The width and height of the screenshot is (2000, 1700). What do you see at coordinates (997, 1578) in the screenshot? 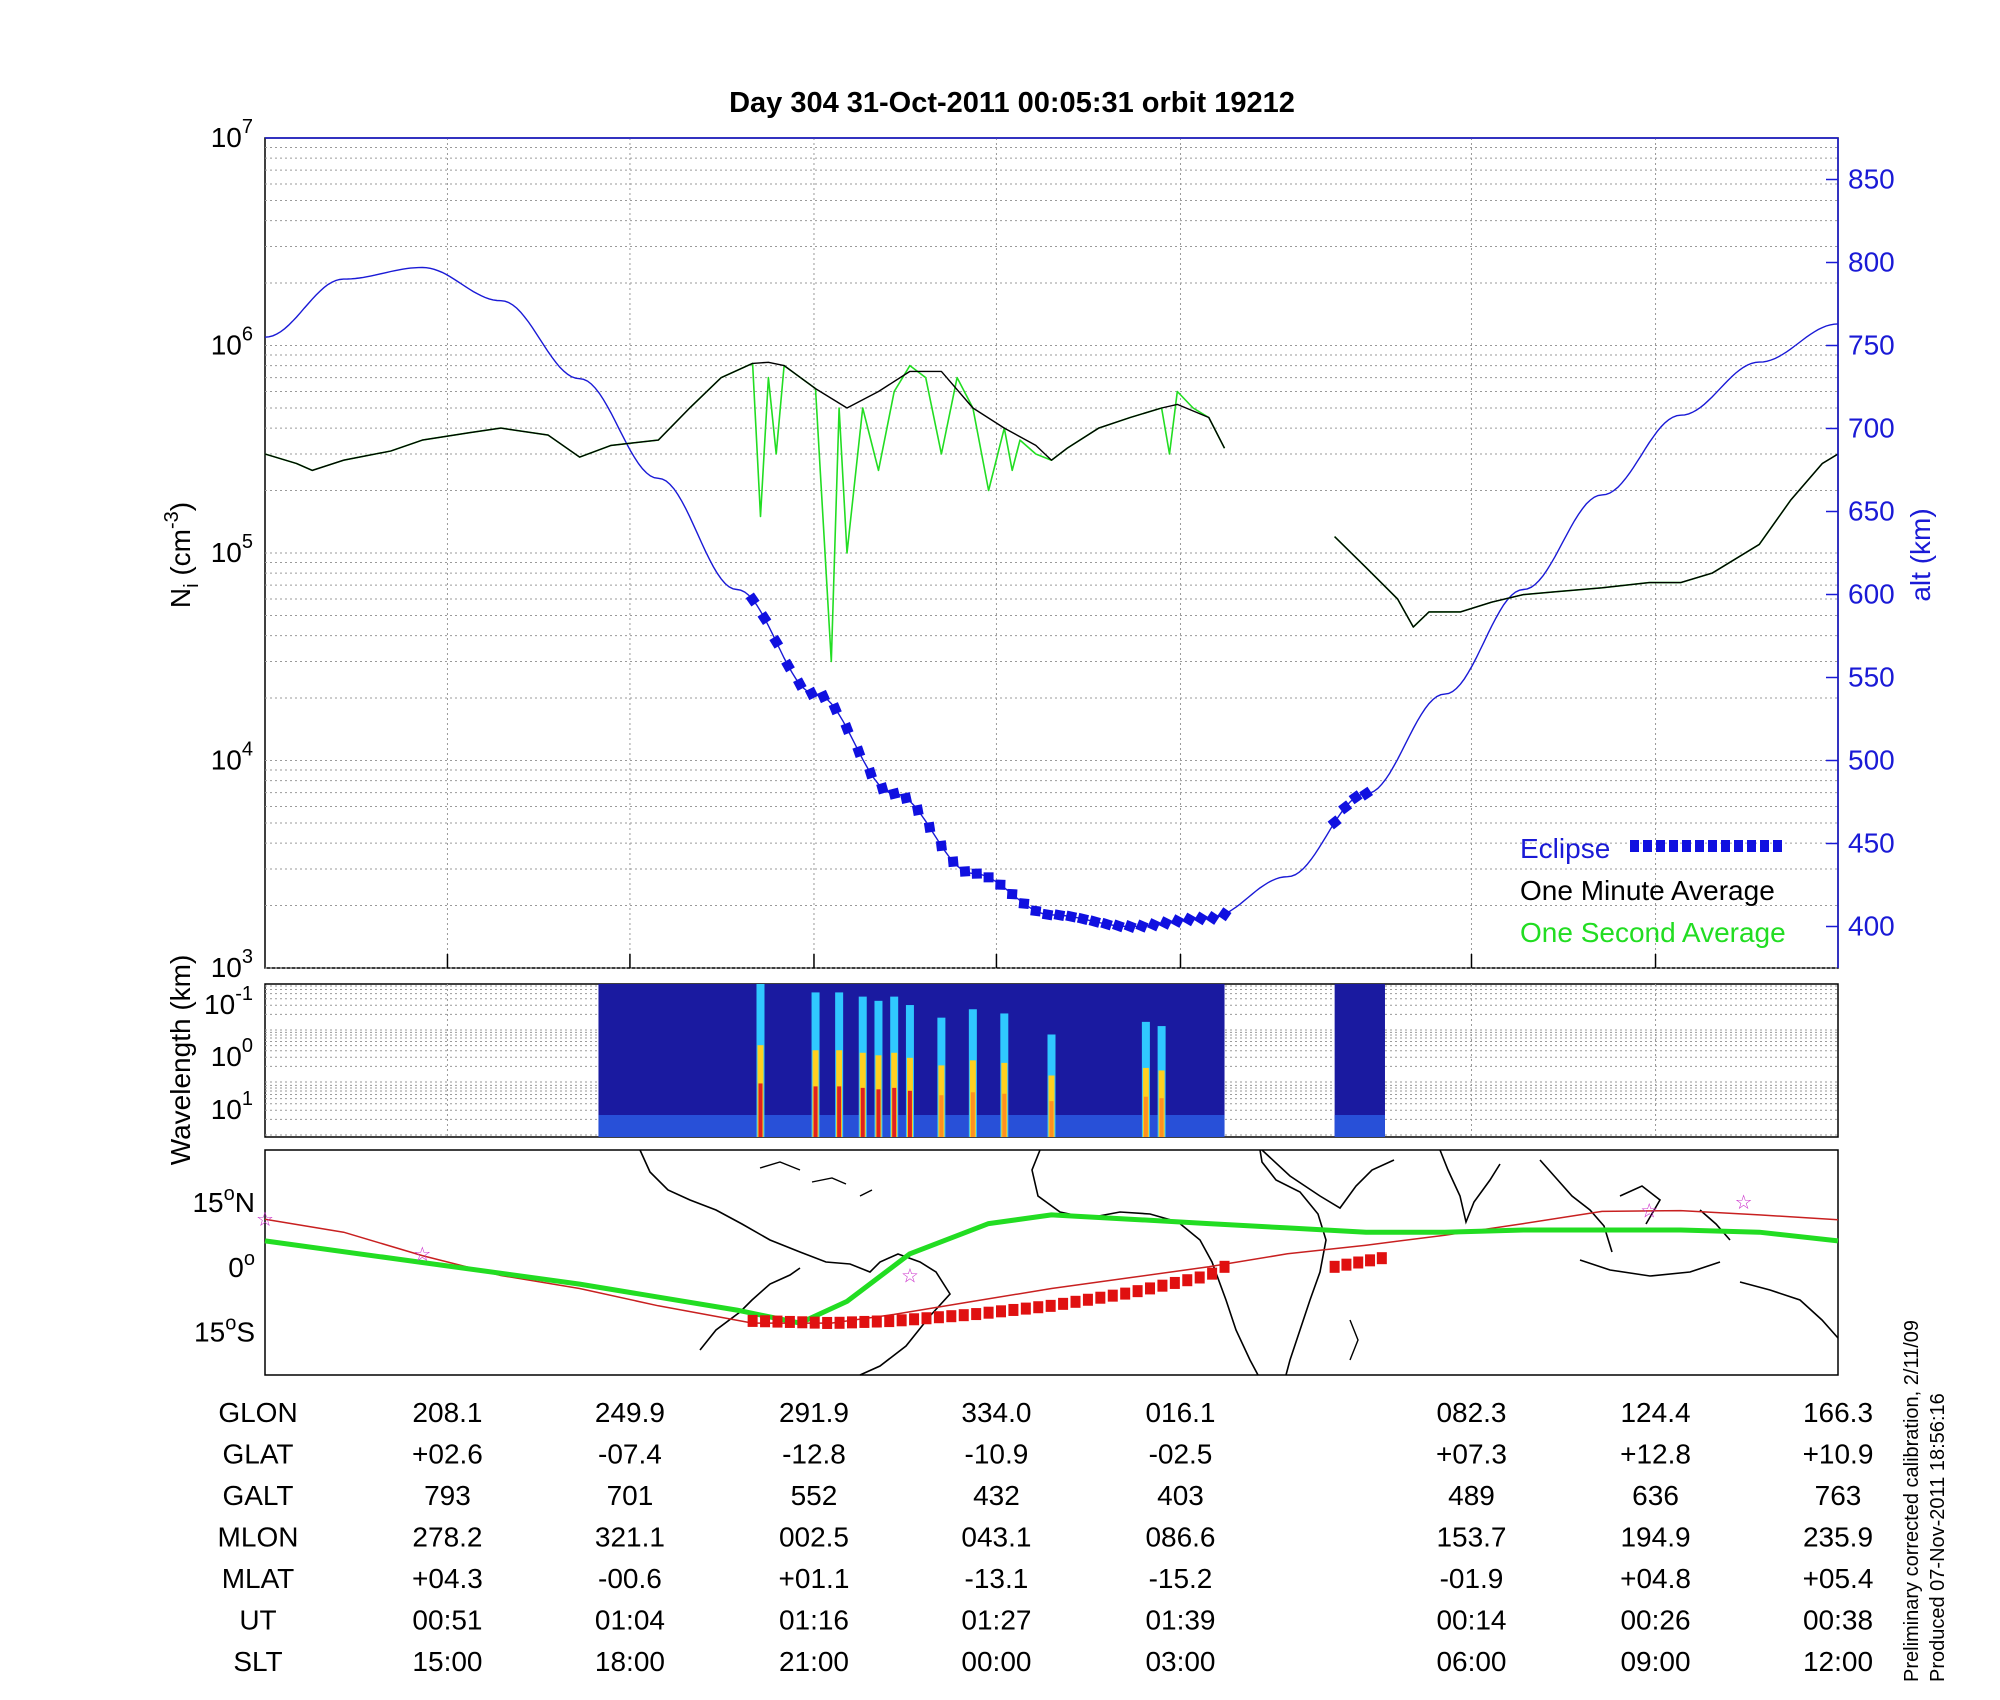
I see `table-cell: -13.1` at bounding box center [997, 1578].